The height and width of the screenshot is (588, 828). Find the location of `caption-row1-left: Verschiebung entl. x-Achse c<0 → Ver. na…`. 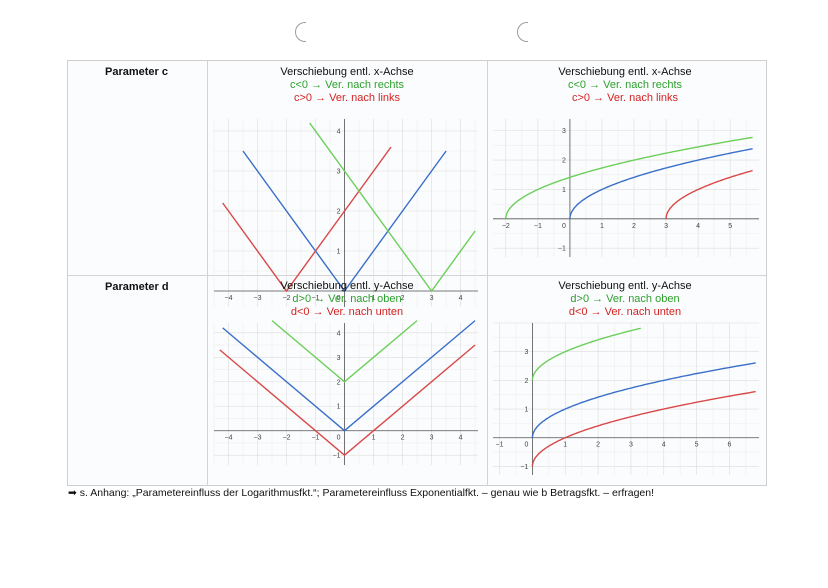

caption-row1-left: Verschiebung entl. x-Achse c<0 → Ver. na… is located at coordinates (347, 85).